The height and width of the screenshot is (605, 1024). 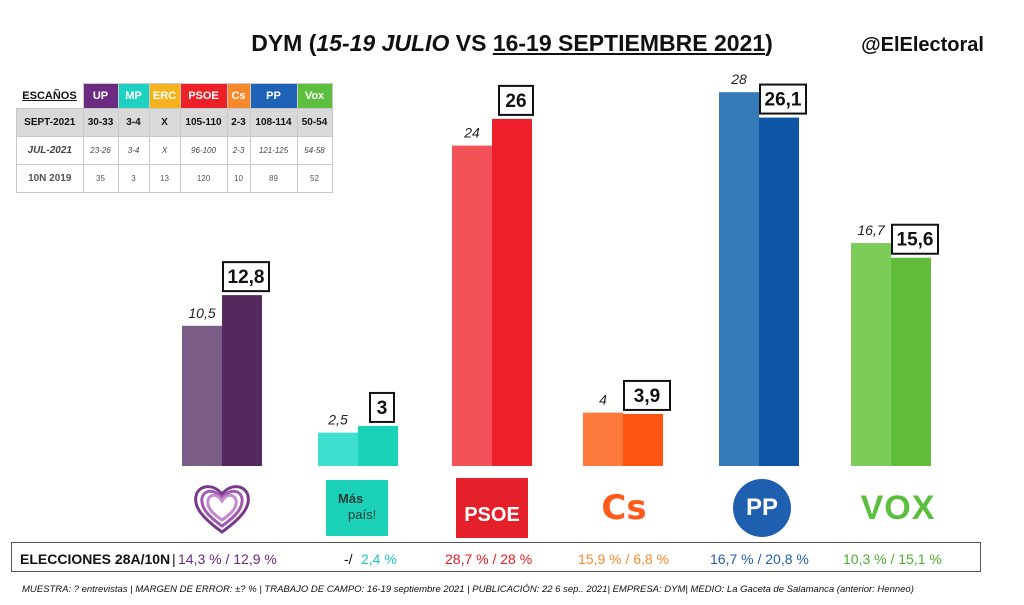 I want to click on elections-cs: 15,9 % / 6,8 %, so click(x=624, y=559).